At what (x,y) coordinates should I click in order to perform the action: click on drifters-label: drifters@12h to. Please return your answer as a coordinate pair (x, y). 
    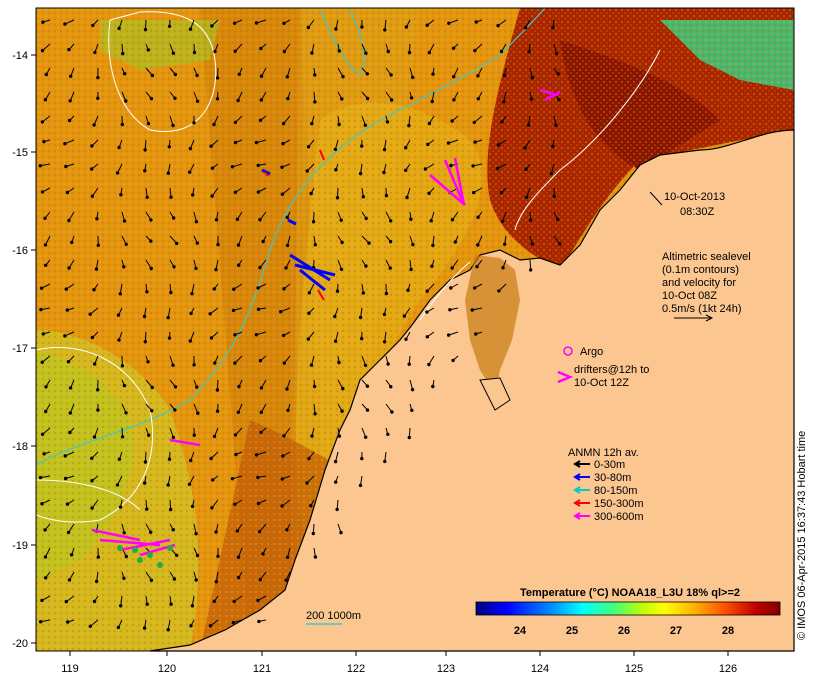
    Looking at the image, I should click on (611, 370).